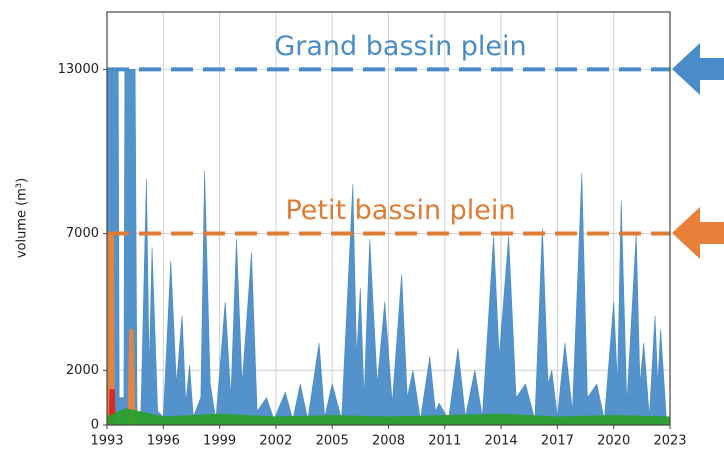  What do you see at coordinates (698, 69) in the screenshot?
I see `arrow-blue` at bounding box center [698, 69].